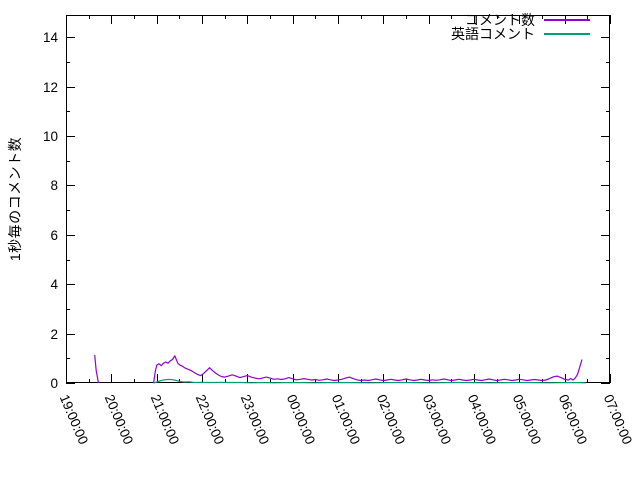  I want to click on x-tick-label: 07:00:00, so click(618, 419).